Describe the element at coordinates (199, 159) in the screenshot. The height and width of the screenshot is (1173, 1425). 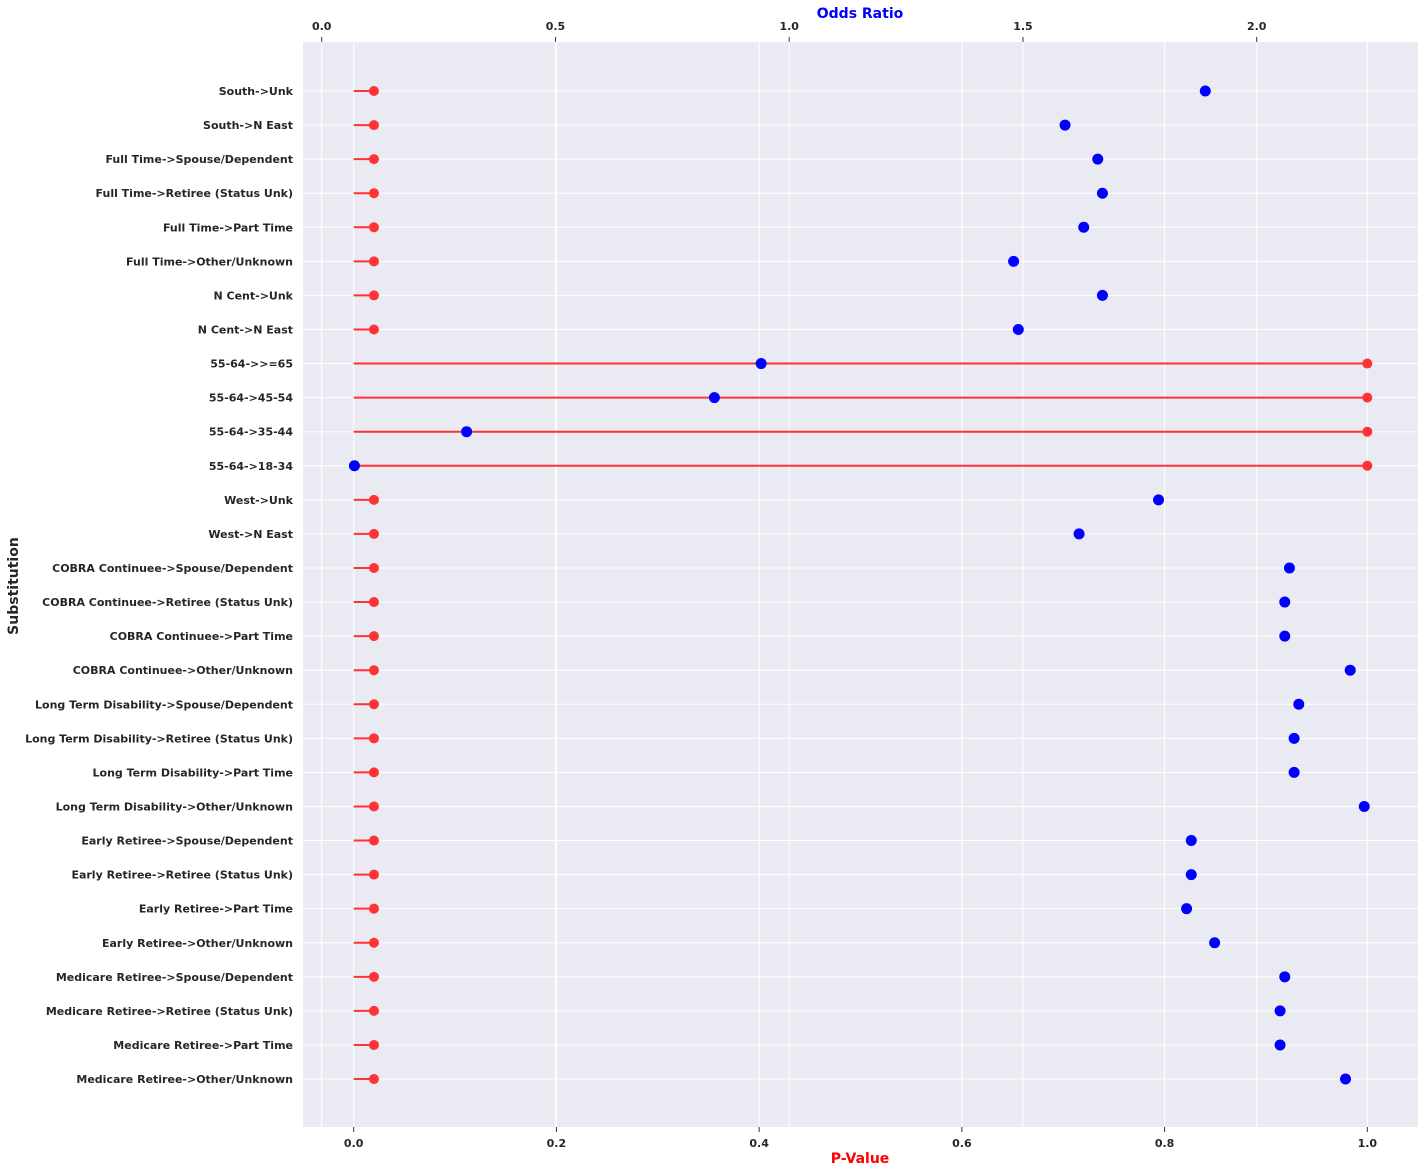
I see `y-tick-label: Full Time->Spouse/Dependent` at that location.